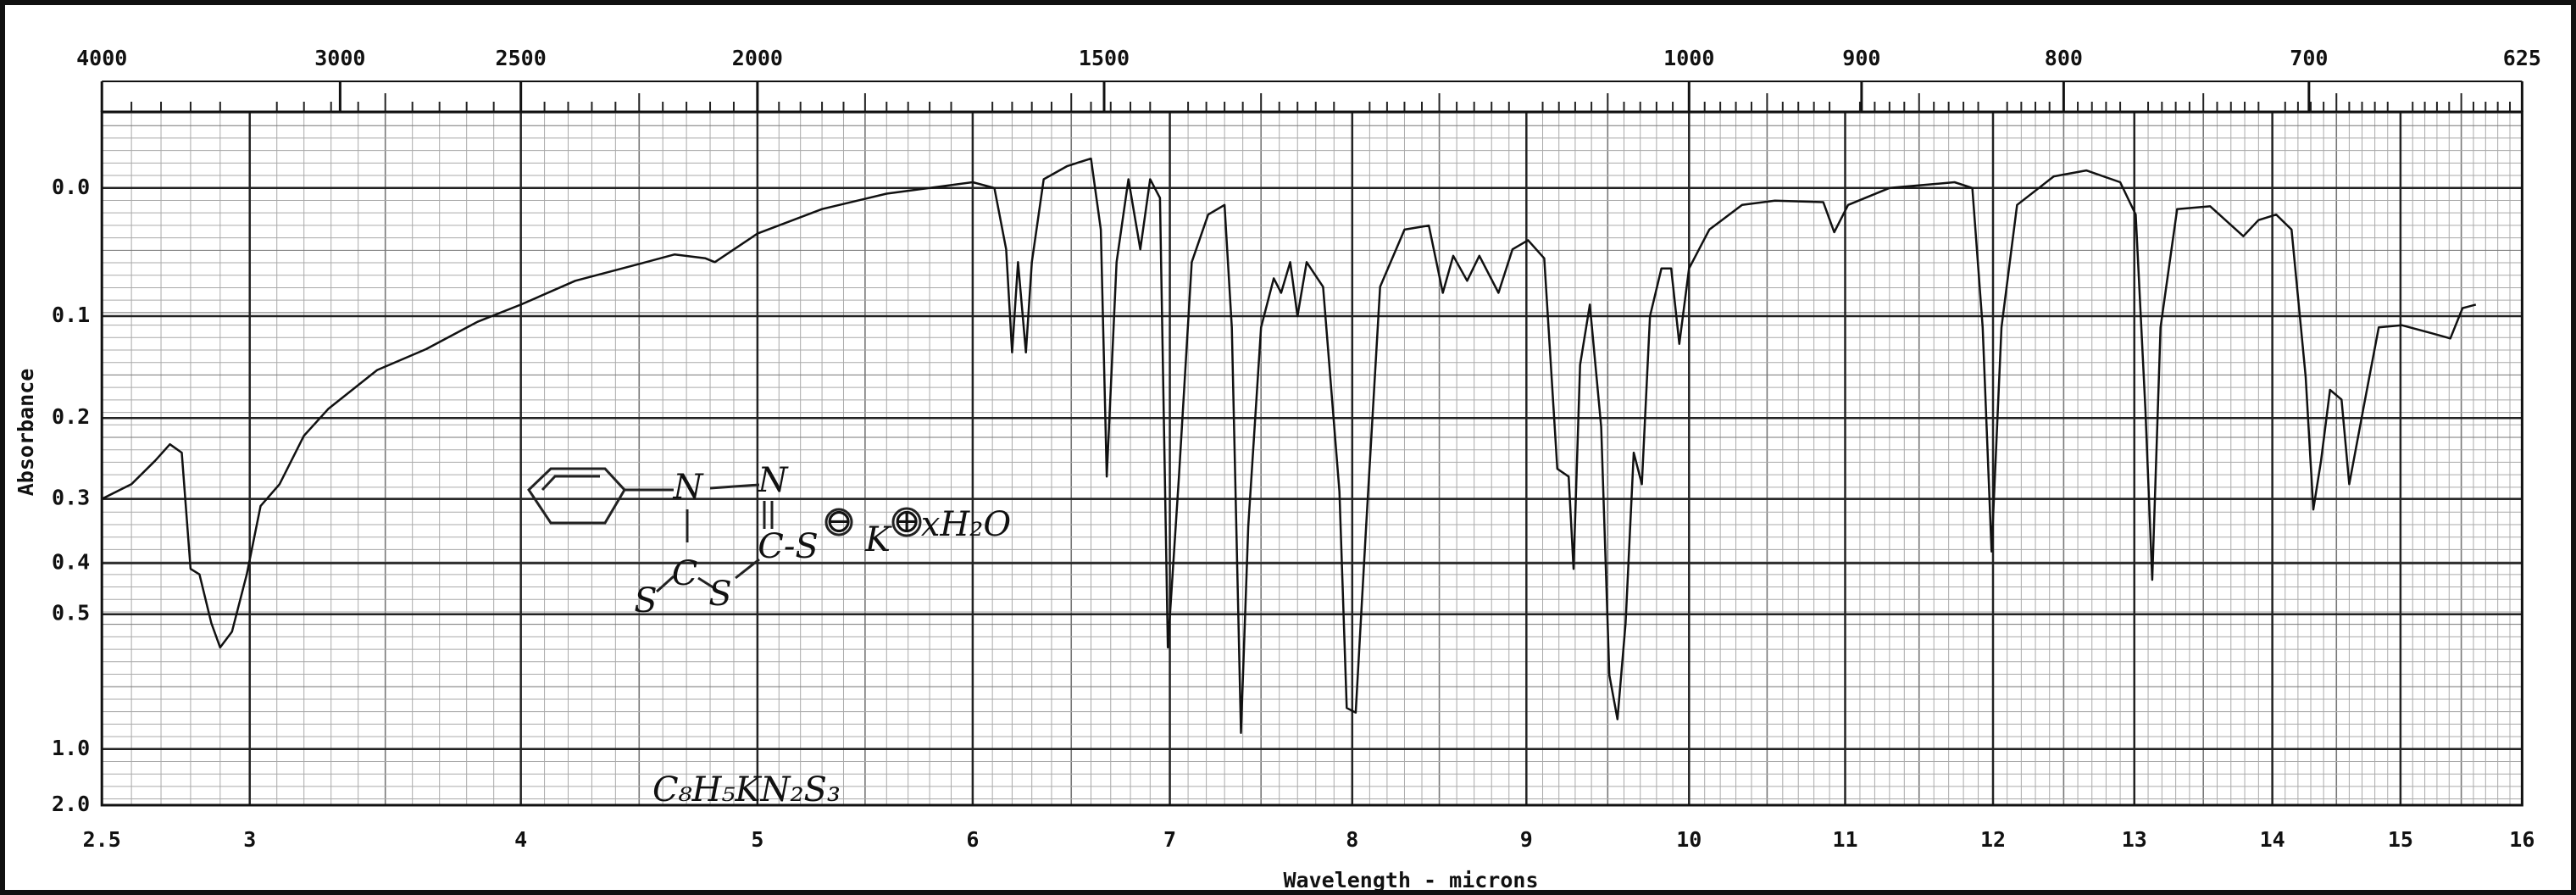 Image resolution: width=2576 pixels, height=895 pixels. Describe the element at coordinates (2064, 58) in the screenshot. I see `x2-tick-label: 800` at that location.